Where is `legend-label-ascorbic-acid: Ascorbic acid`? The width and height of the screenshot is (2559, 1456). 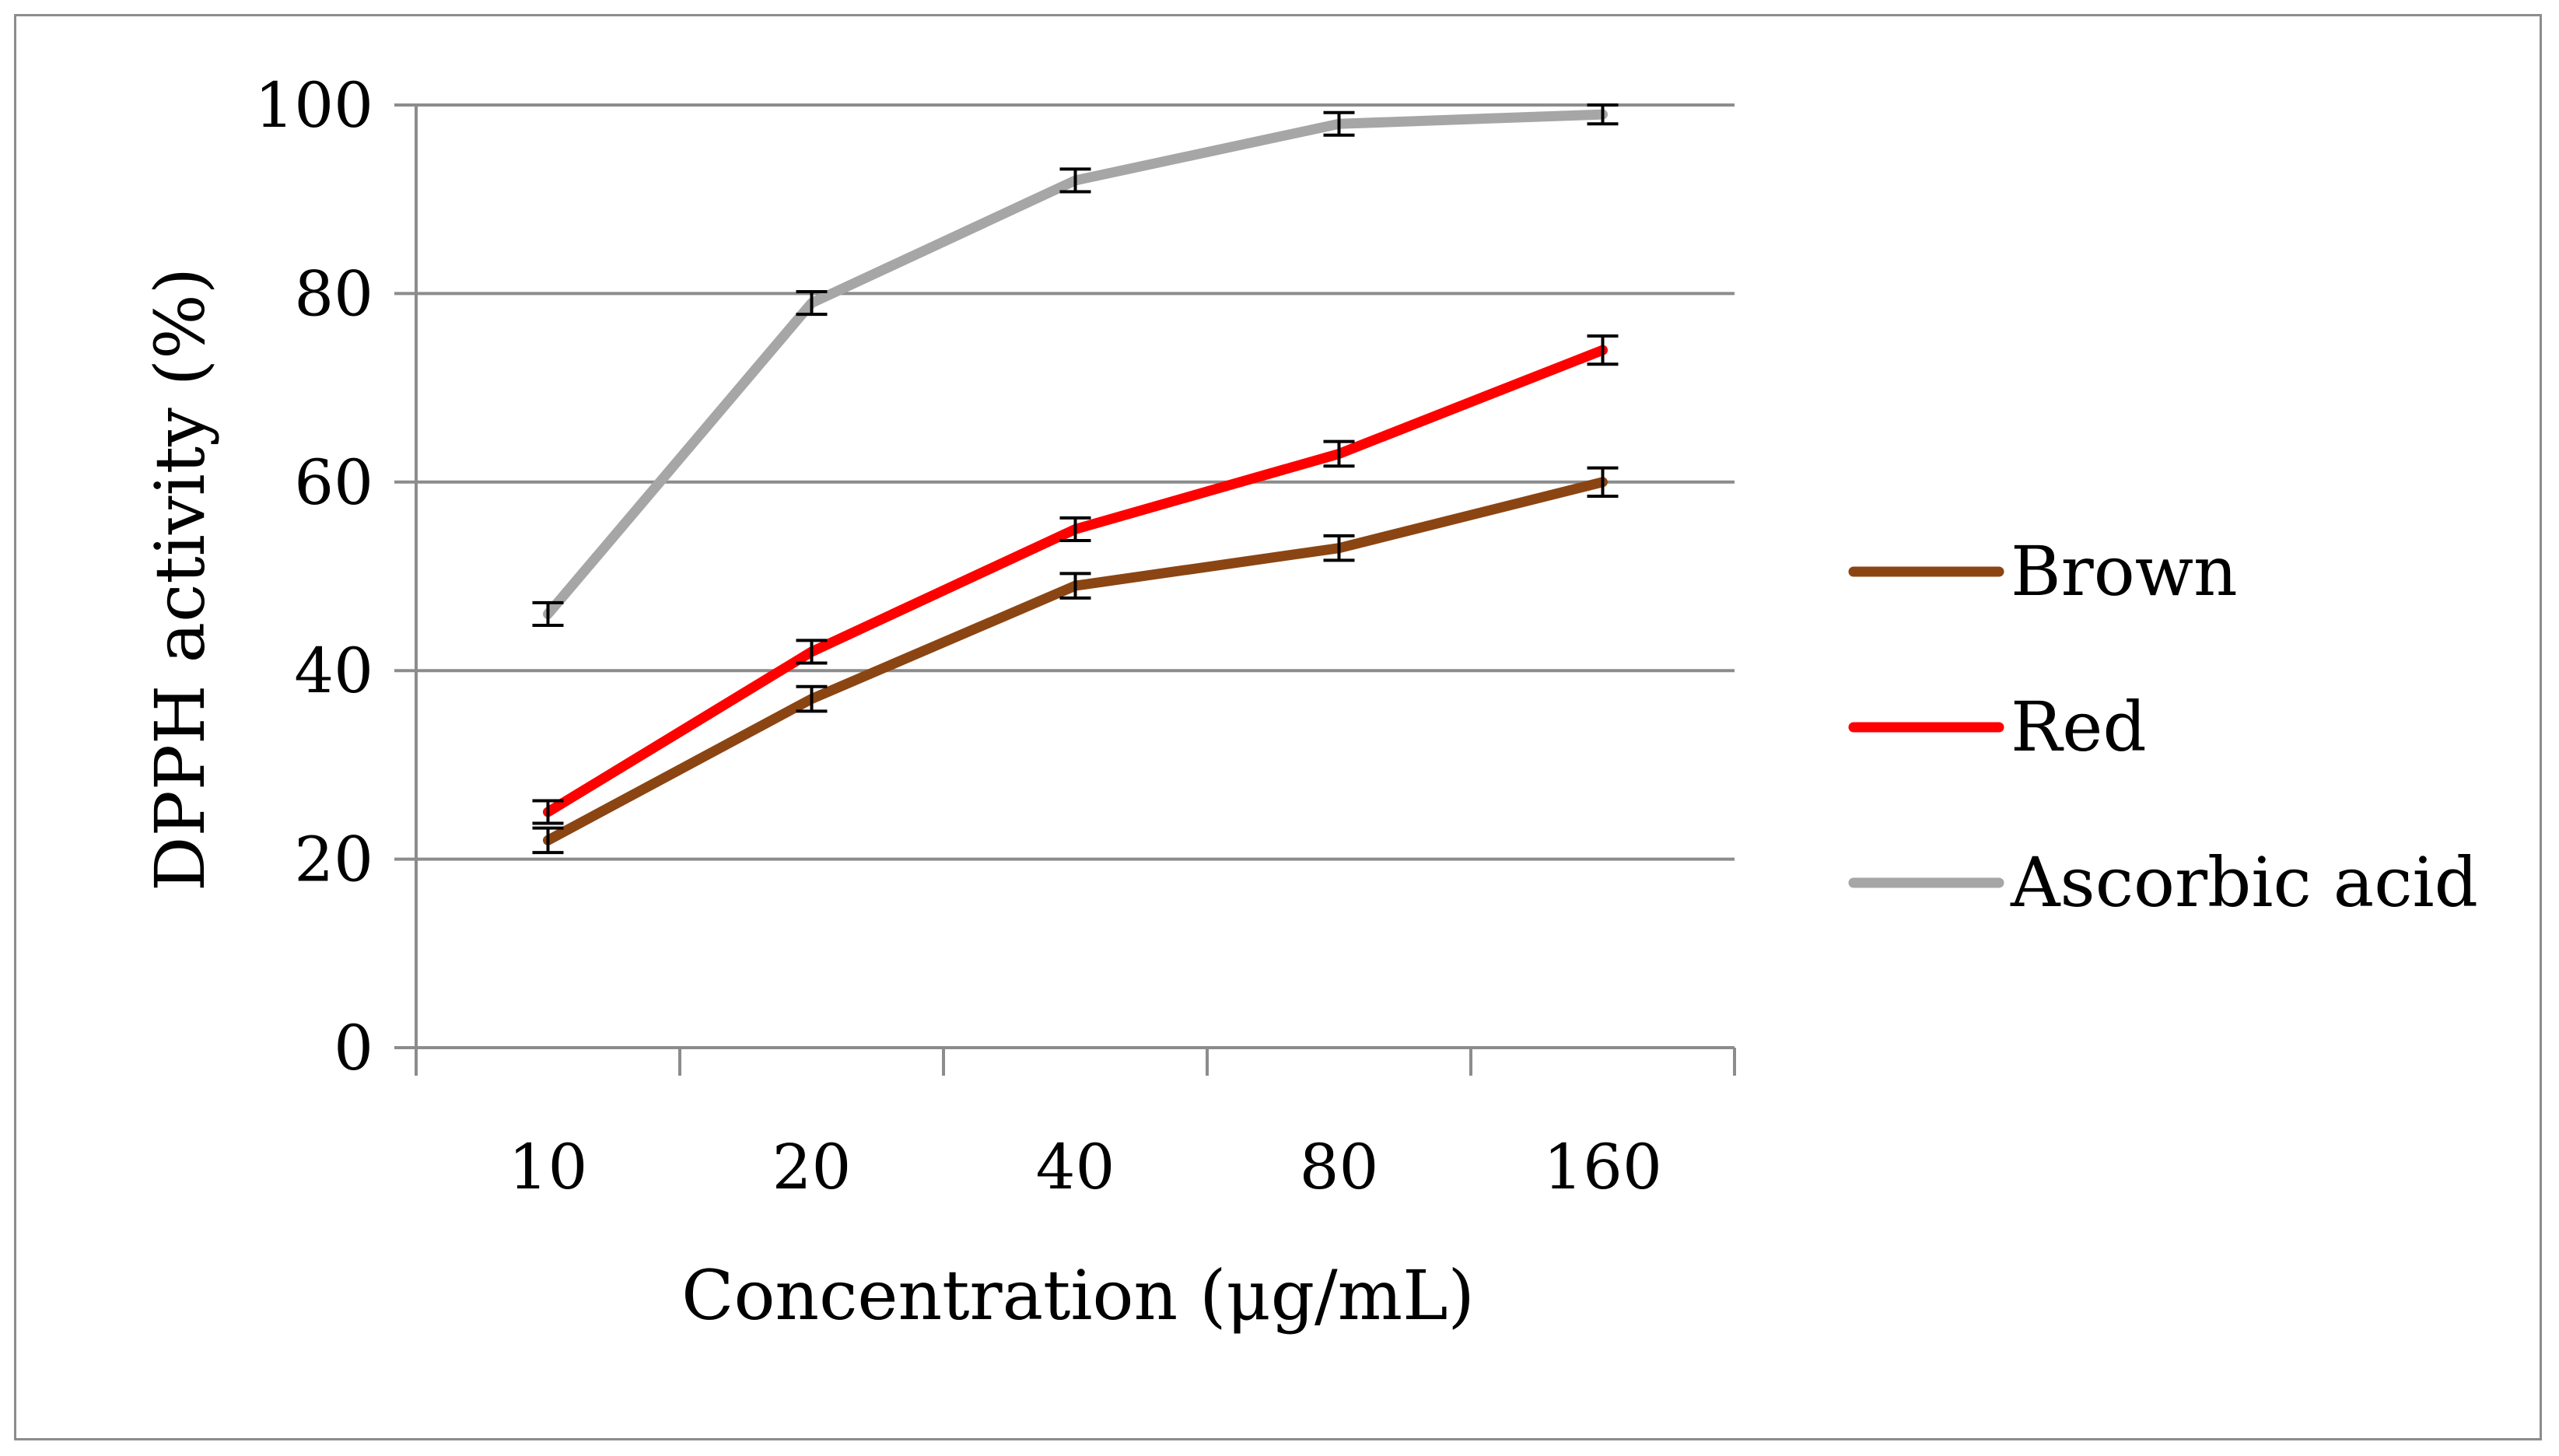
legend-label-ascorbic-acid: Ascorbic acid is located at coordinates (2244, 882).